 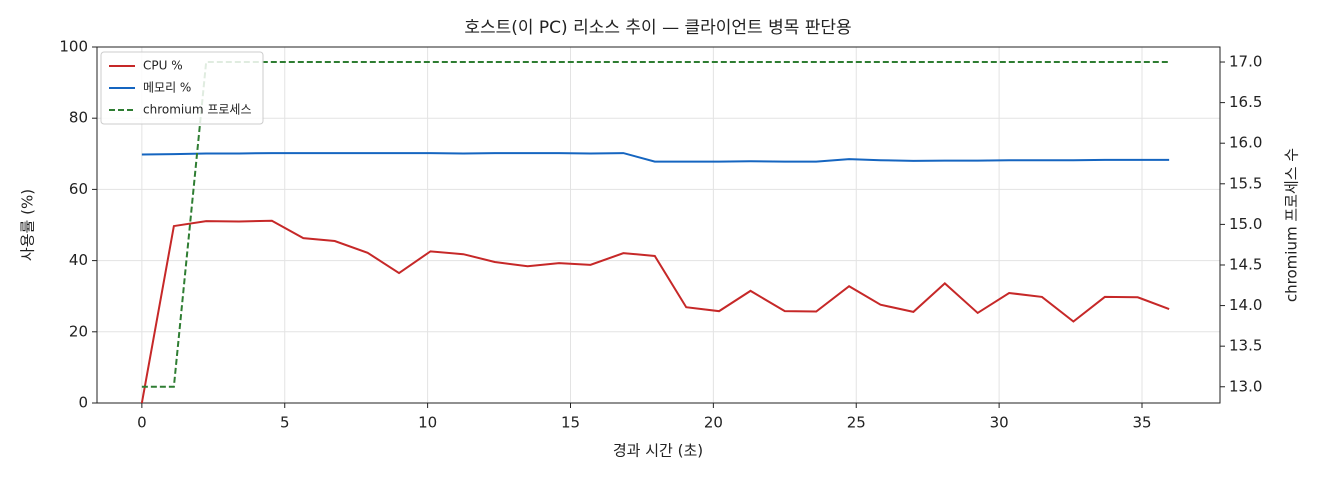 What do you see at coordinates (1245, 305) in the screenshot?
I see `y2-tick-label: 14.0` at bounding box center [1245, 305].